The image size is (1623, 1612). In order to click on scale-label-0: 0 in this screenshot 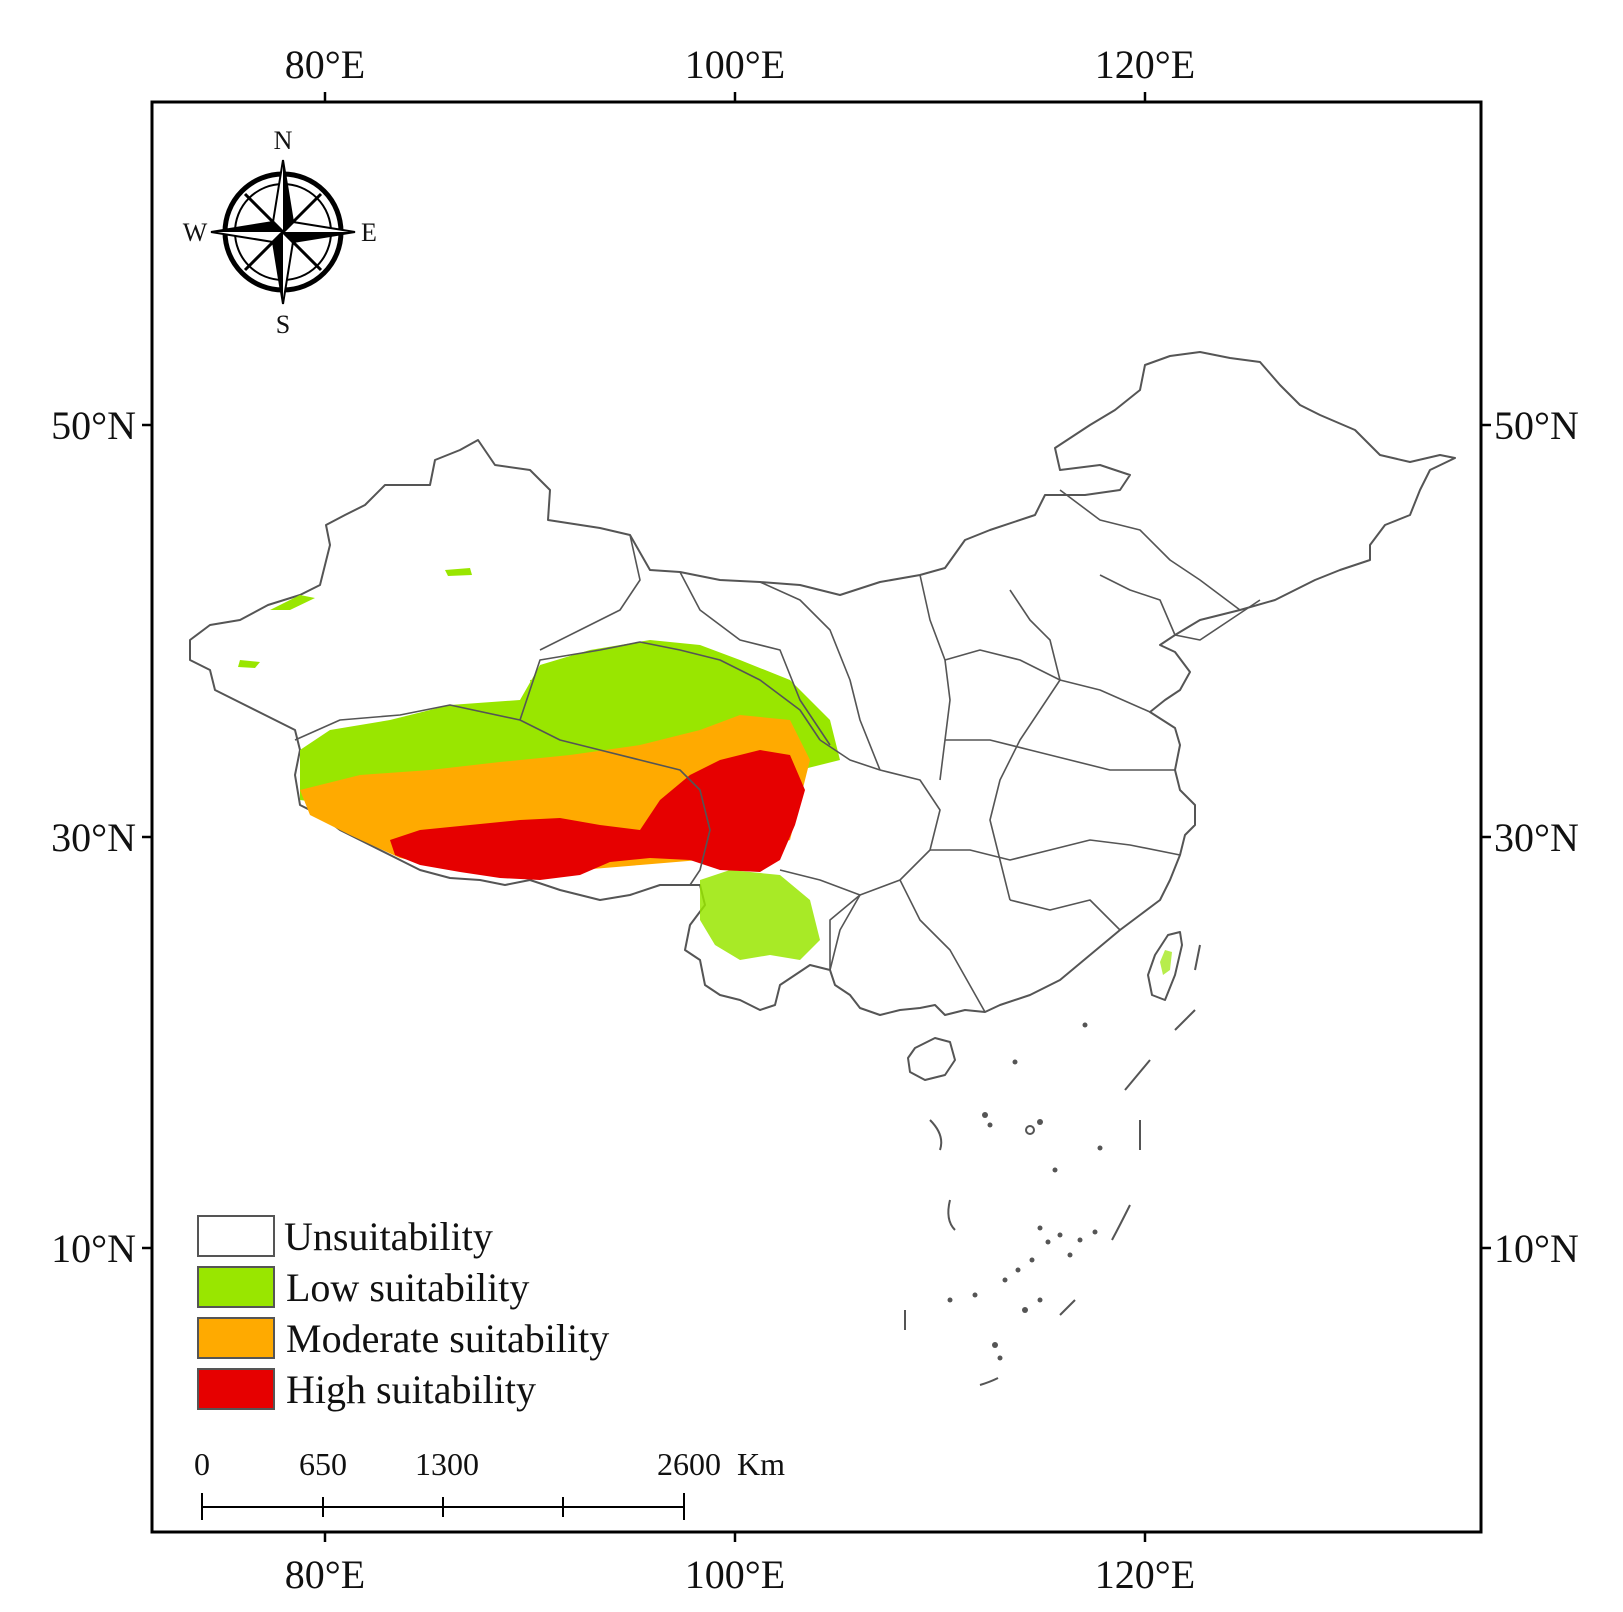, I will do `click(202, 1464)`.